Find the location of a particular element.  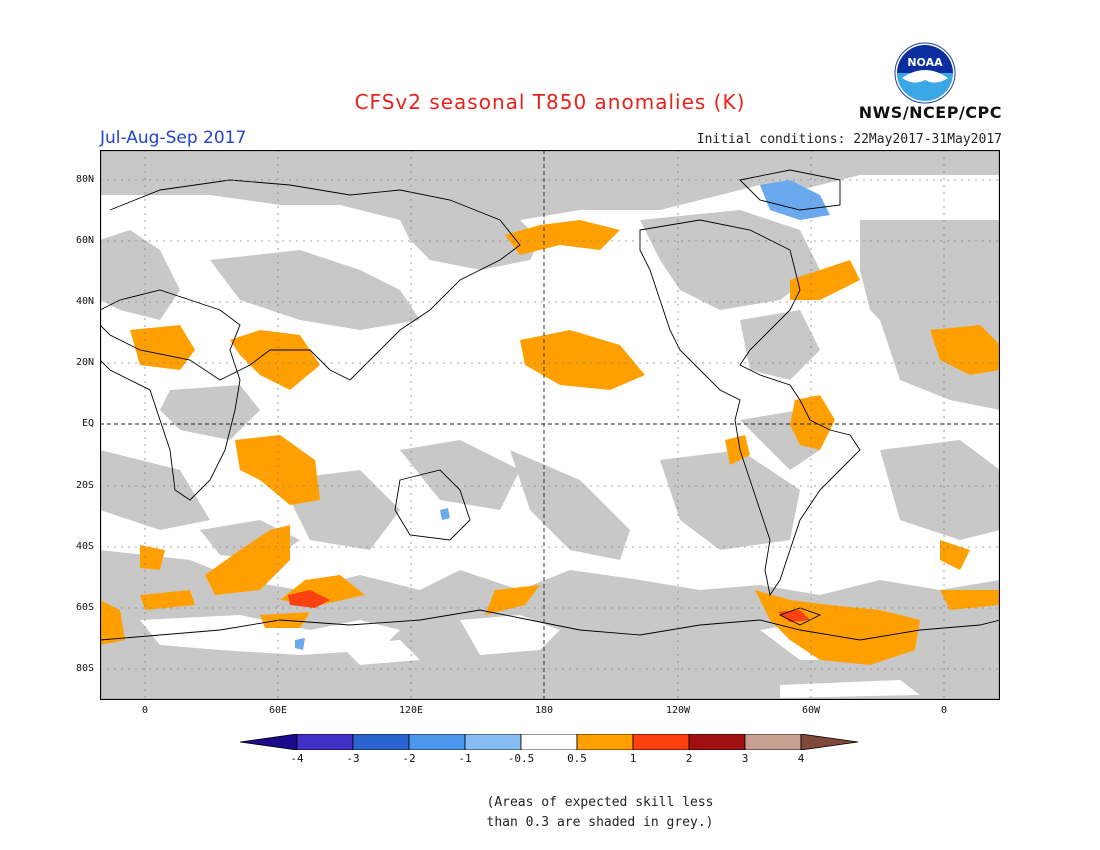

initial-conditions-label: Initial conditions: 22May2017-31May2017 is located at coordinates (849, 139).